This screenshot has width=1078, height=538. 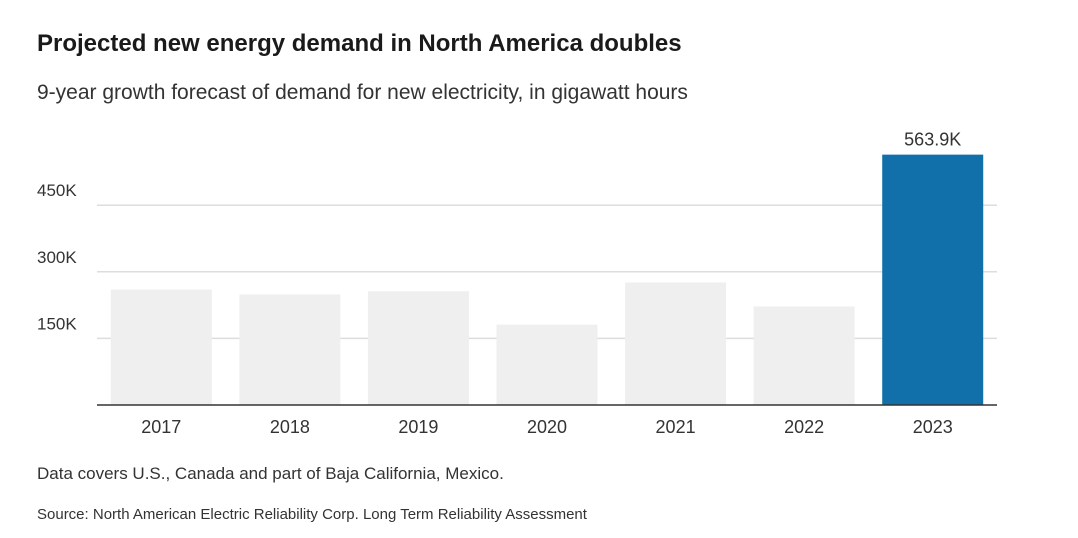 I want to click on y-tick-label: 450K, so click(x=57, y=190).